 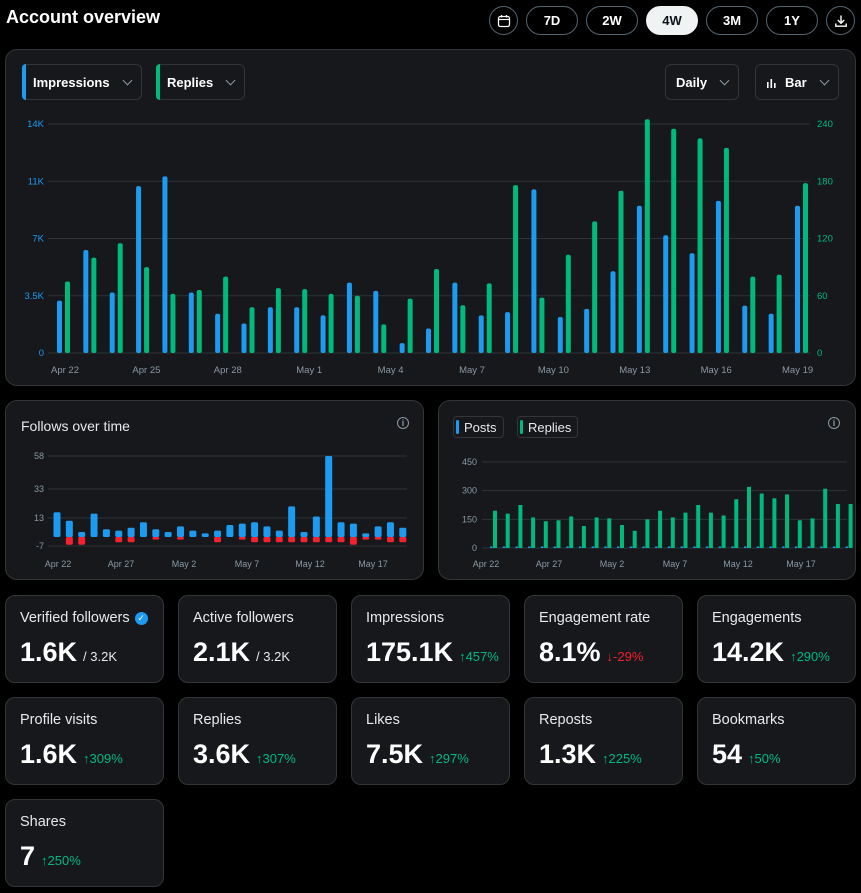 I want to click on range-3m-button: 3M, so click(x=732, y=20).